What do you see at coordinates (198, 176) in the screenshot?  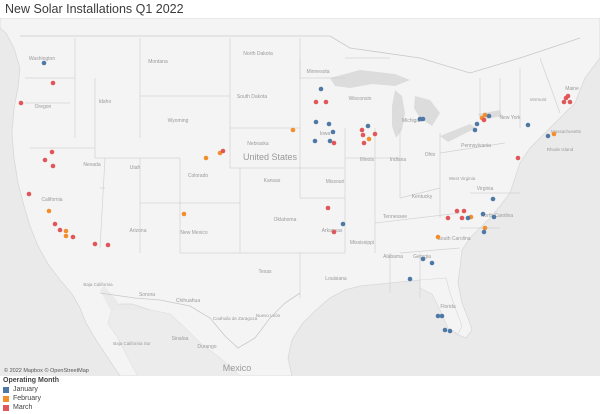 I see `label-state: Colorado` at bounding box center [198, 176].